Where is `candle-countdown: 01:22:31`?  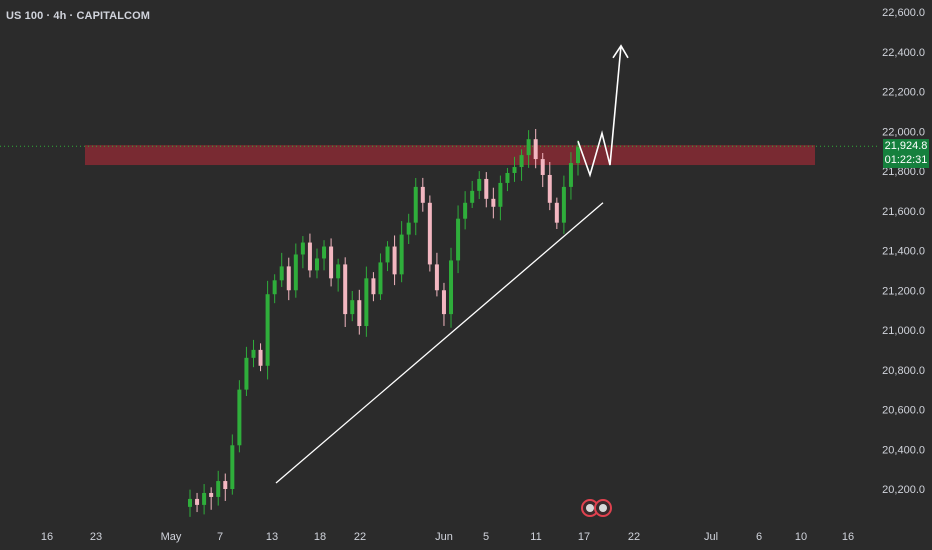 candle-countdown: 01:22:31 is located at coordinates (906, 160).